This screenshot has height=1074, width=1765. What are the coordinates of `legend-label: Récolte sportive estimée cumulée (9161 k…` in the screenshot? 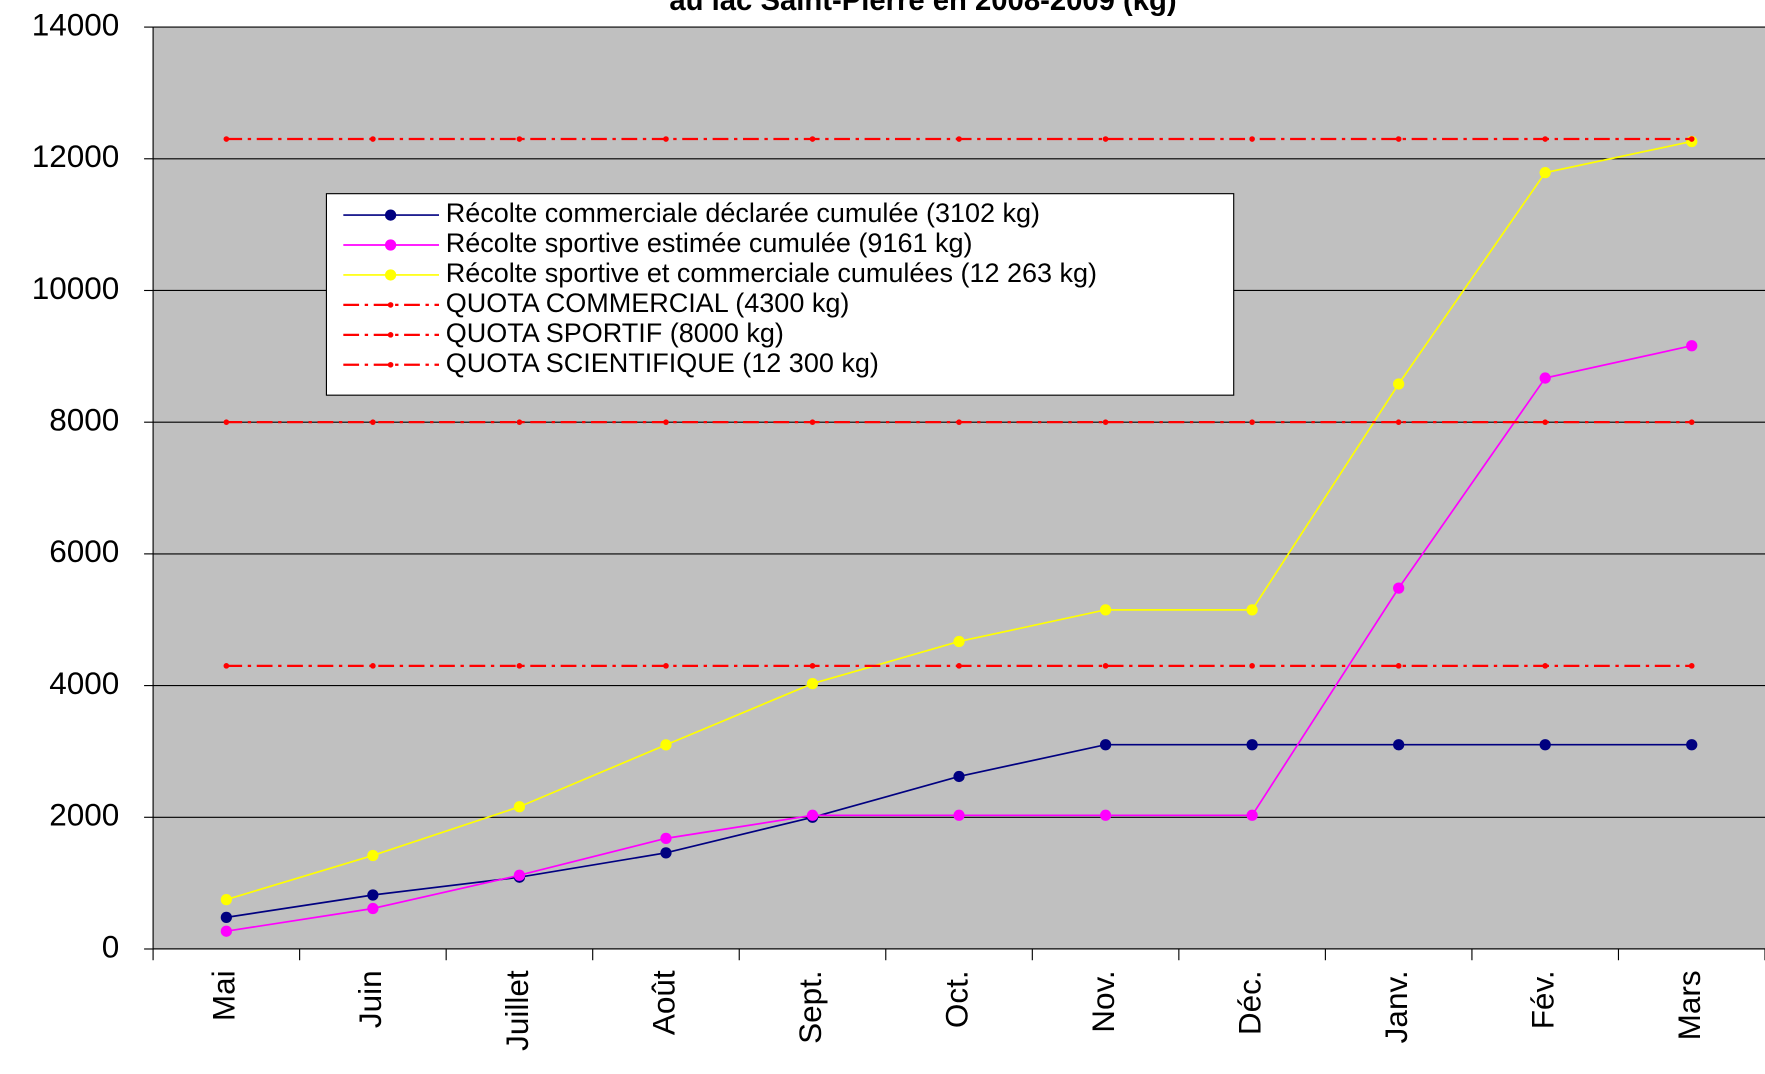 It's located at (709, 243).